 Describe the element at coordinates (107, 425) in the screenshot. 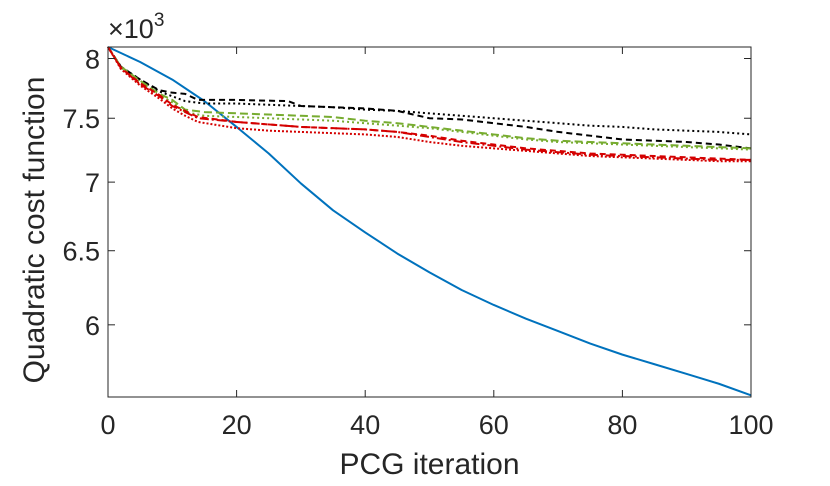

I see `x-tick-label: 0` at that location.